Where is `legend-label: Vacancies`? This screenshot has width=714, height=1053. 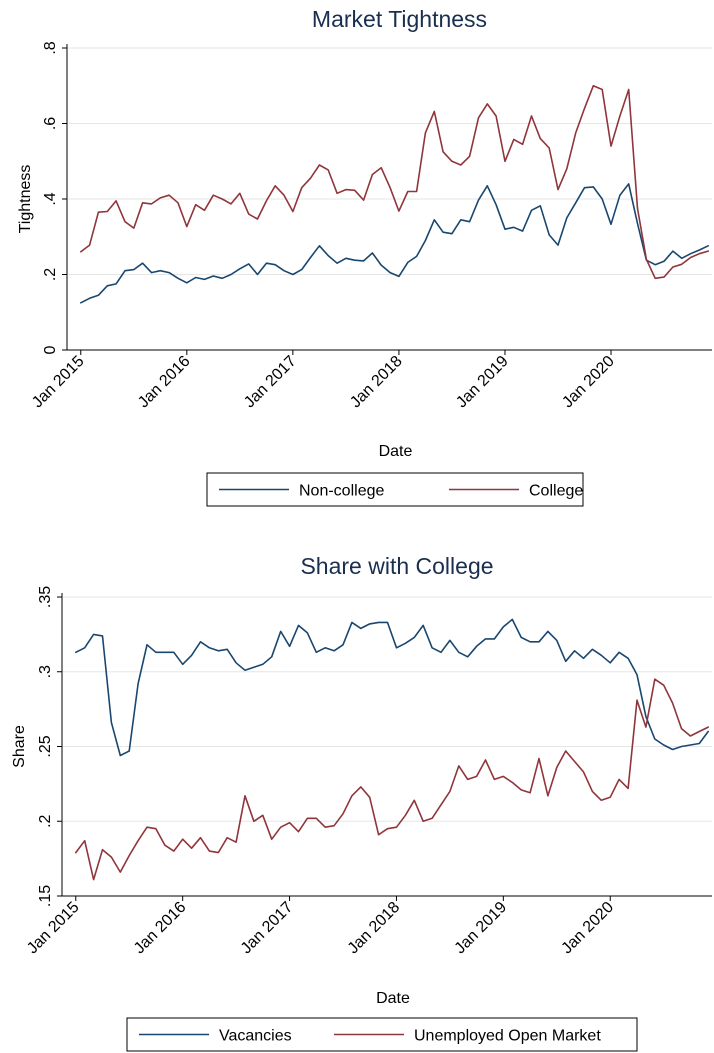 legend-label: Vacancies is located at coordinates (255, 1036).